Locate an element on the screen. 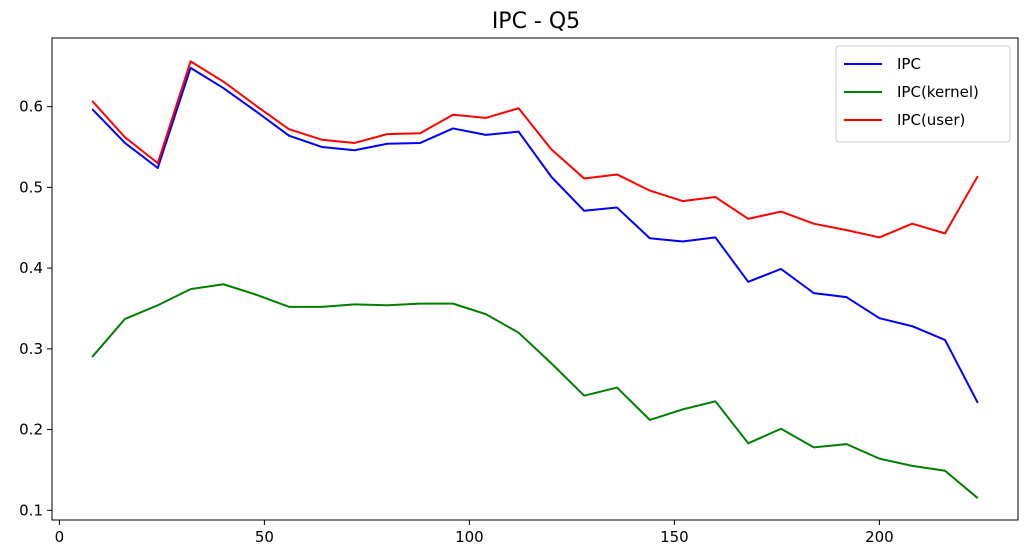 This screenshot has height=557, width=1024. x-tick-label: 100 is located at coordinates (469, 537).